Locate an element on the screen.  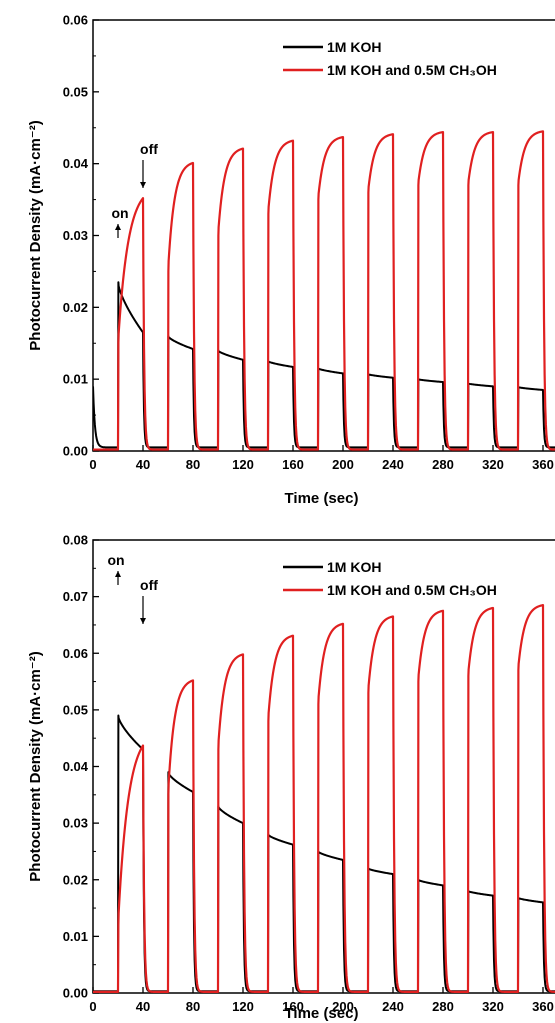
y-tick-label: 0.07 is located at coordinates (75, 596).